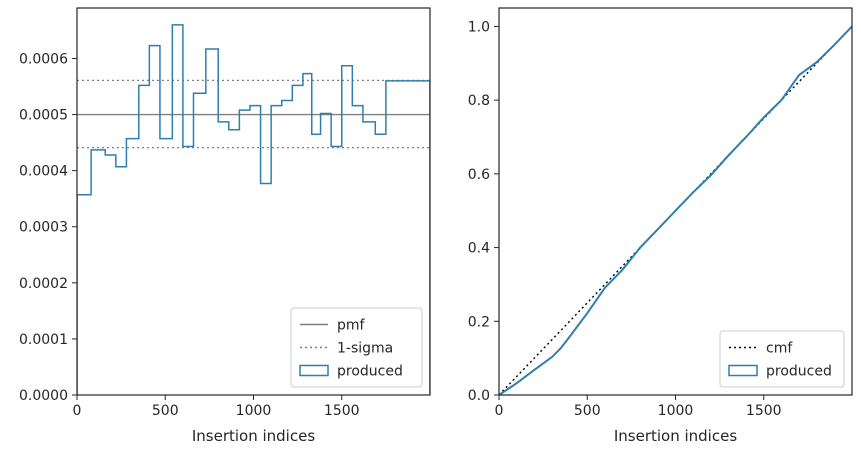  I want to click on legend-label: pmf, so click(351, 326).